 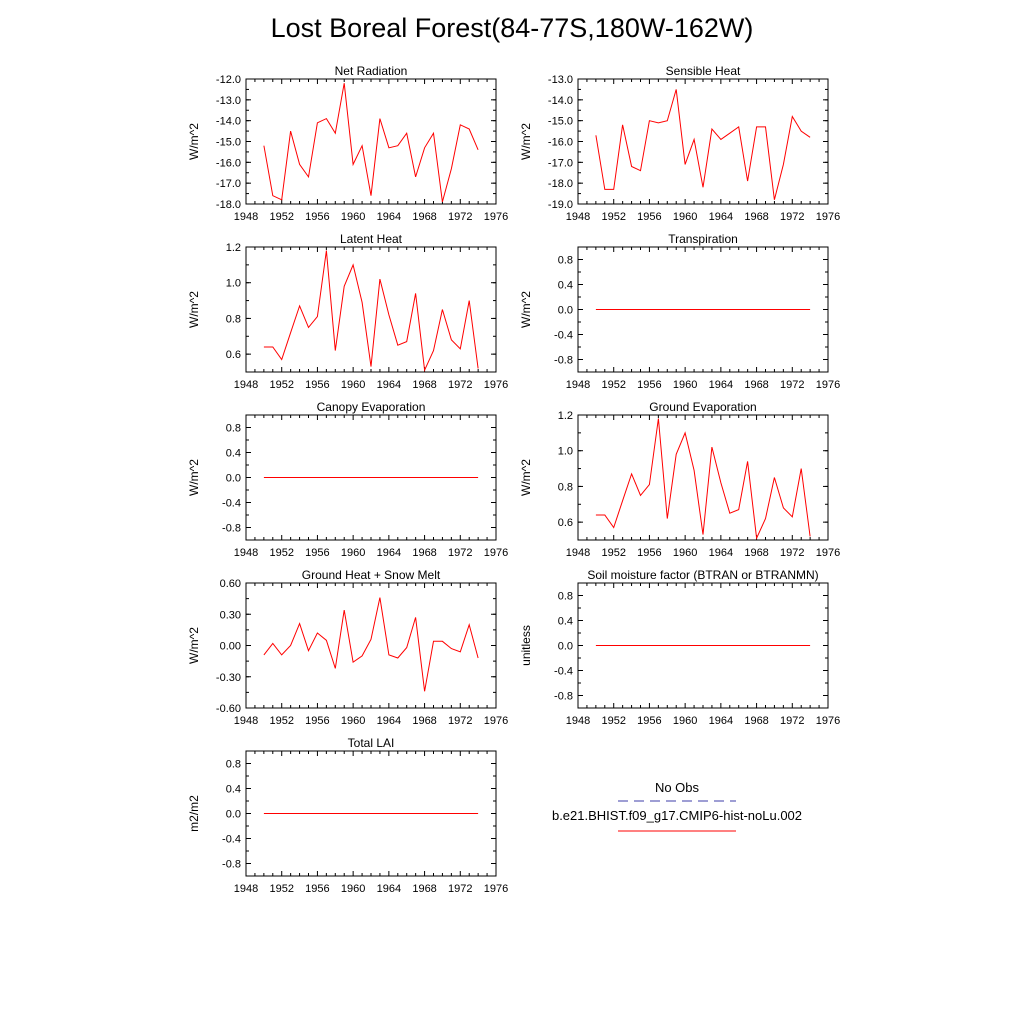 I want to click on y-tick-label: -15.0, so click(x=228, y=143).